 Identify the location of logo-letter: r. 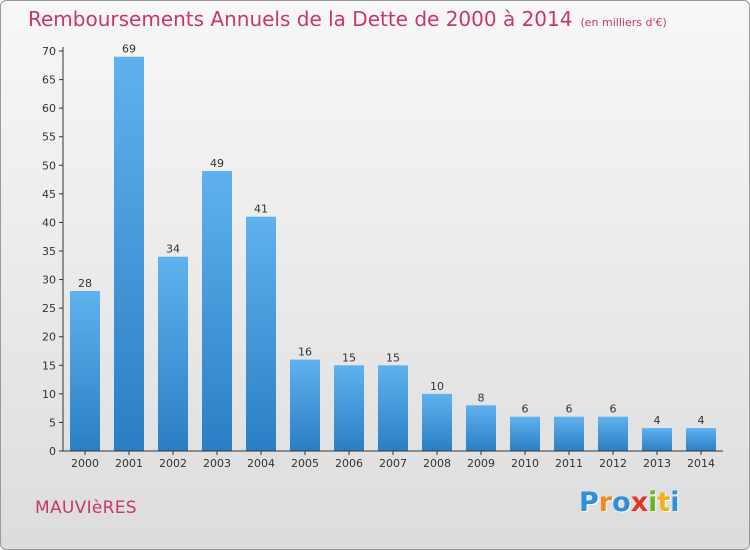
(605, 502).